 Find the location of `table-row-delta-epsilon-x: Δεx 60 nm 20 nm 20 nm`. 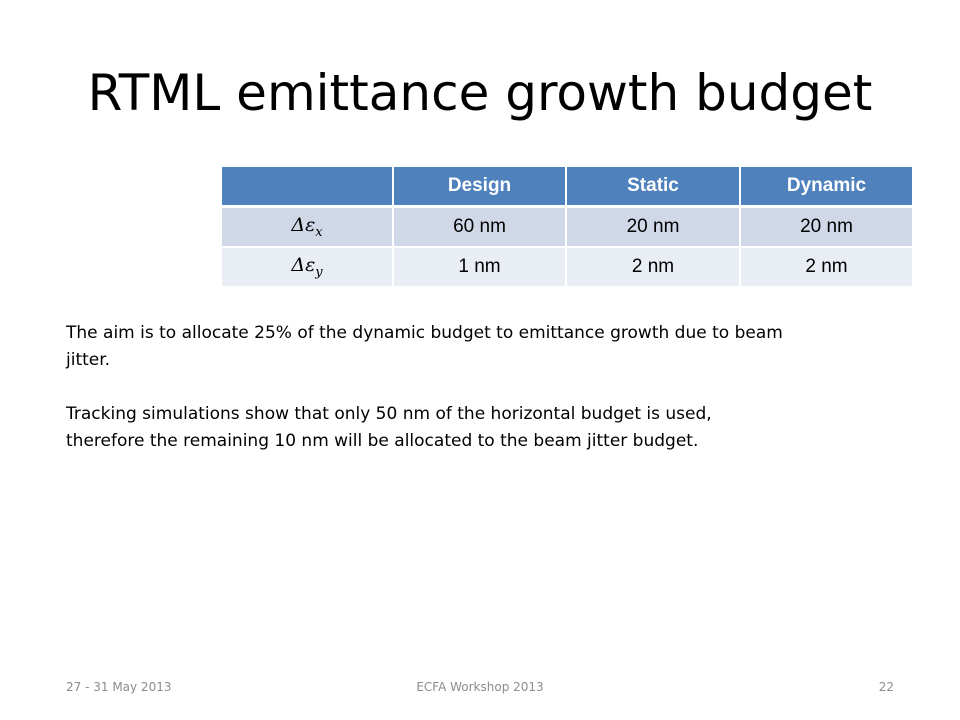

table-row-delta-epsilon-x: Δεx 60 nm 20 nm 20 nm is located at coordinates (567, 227).